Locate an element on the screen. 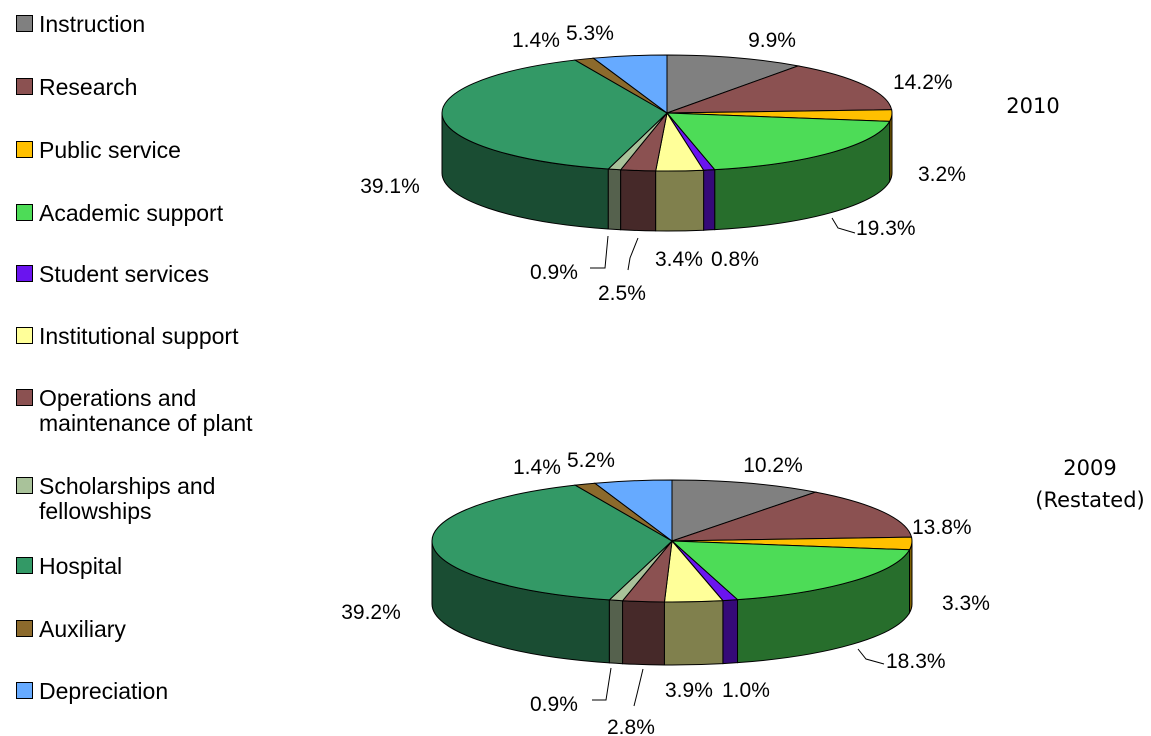 This screenshot has height=736, width=1151. legend-item: Hospital is located at coordinates (69, 566).